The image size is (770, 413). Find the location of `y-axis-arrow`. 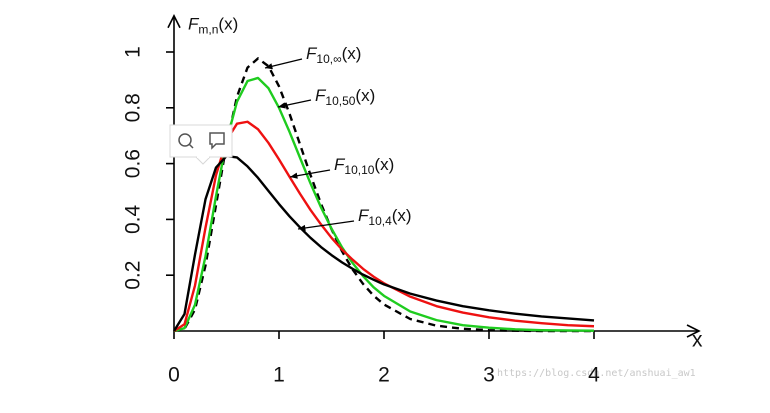

y-axis-arrow is located at coordinates (174, 21).